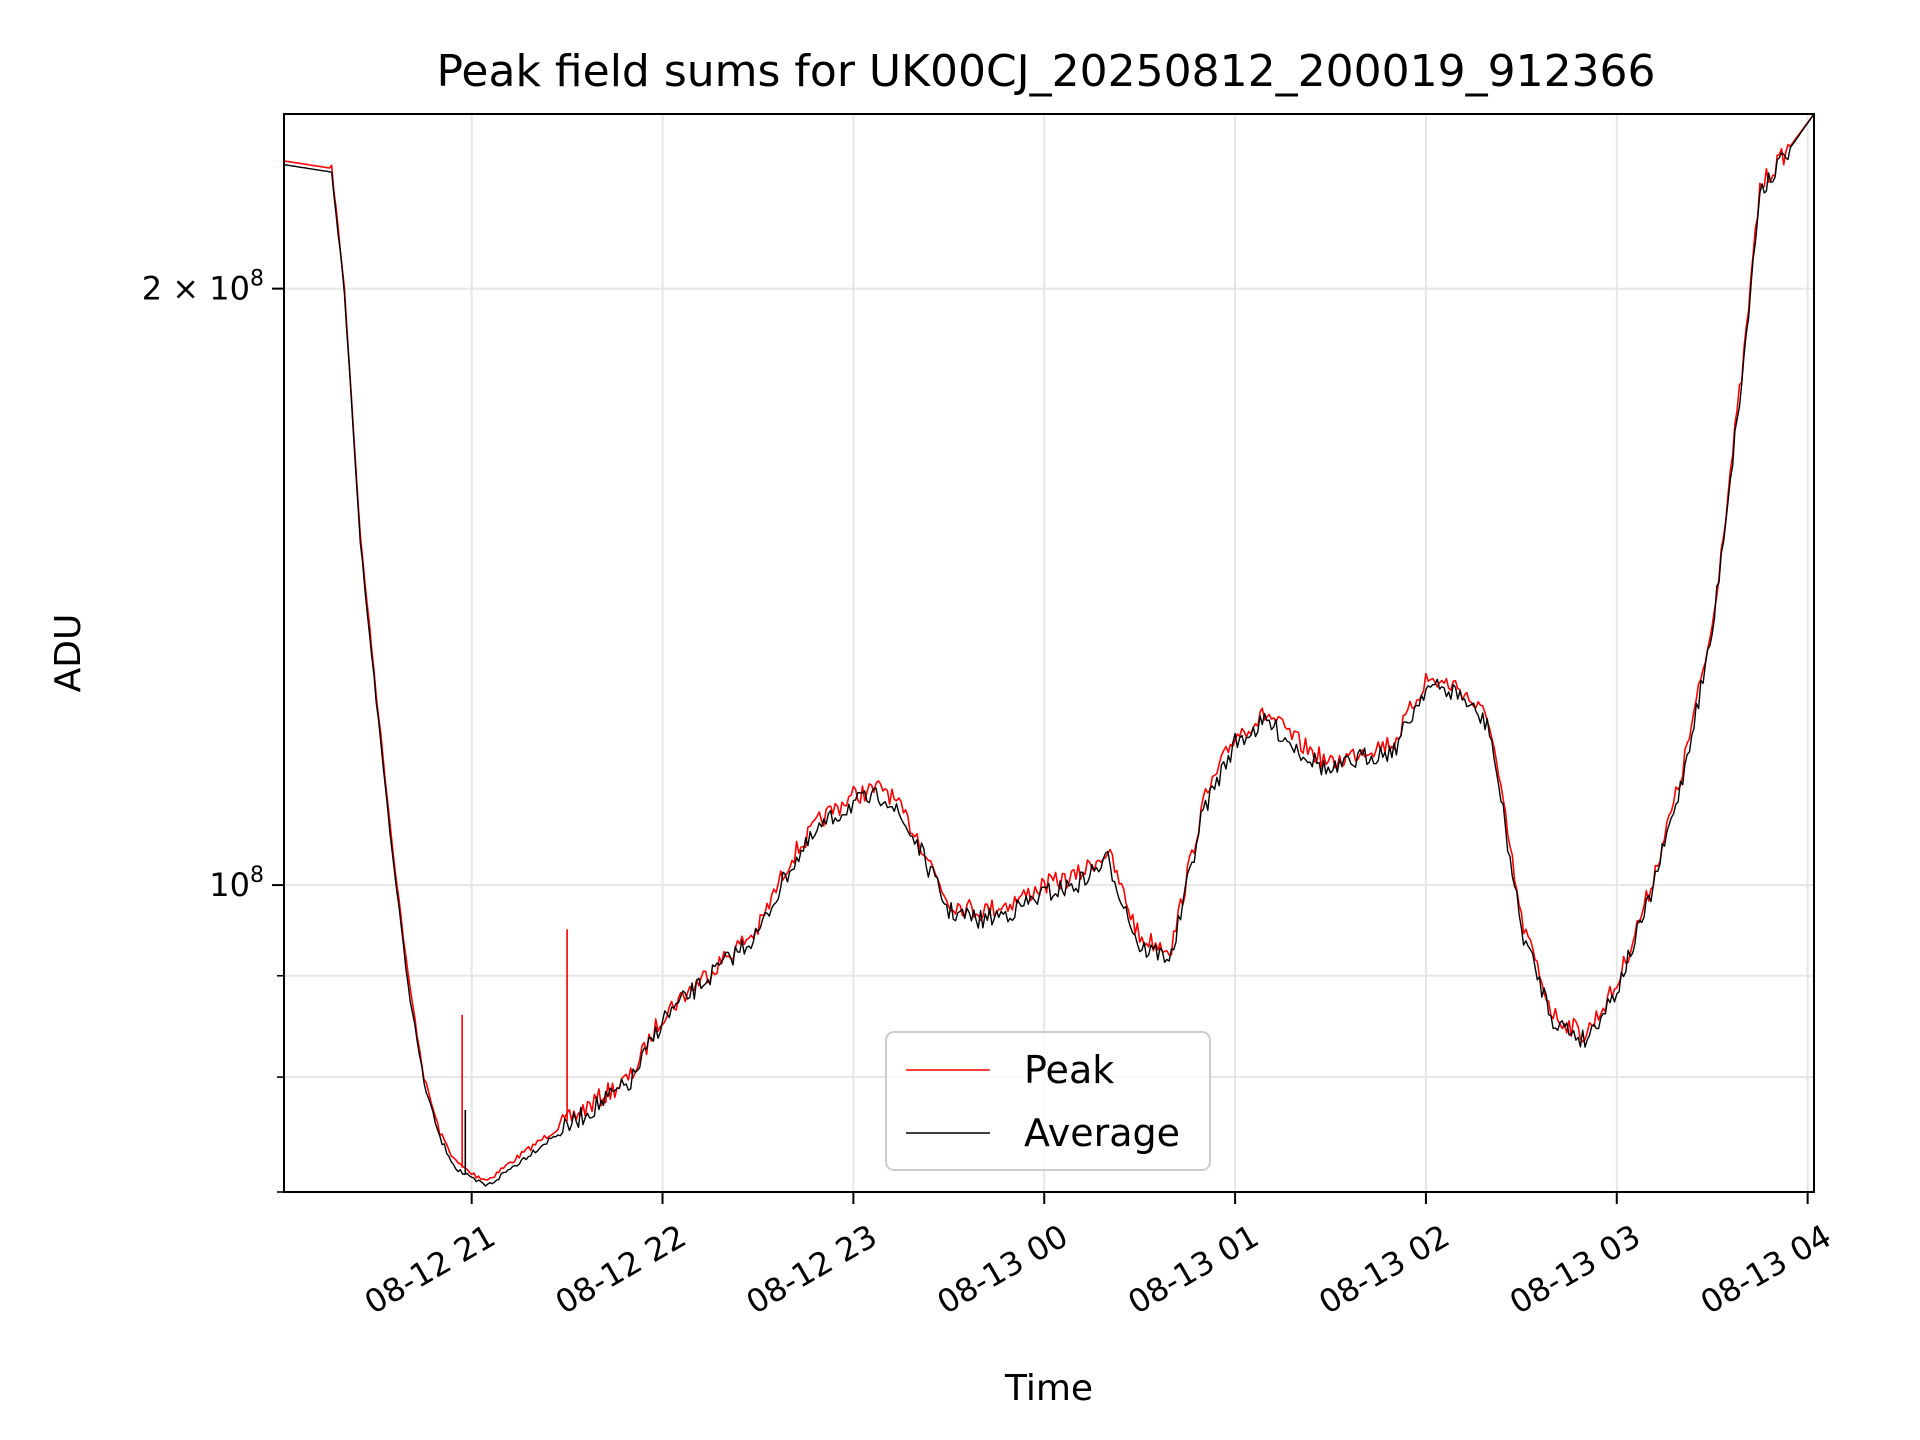 The width and height of the screenshot is (1920, 1440). What do you see at coordinates (68, 653) in the screenshot?
I see `y-axis-label: ADU` at bounding box center [68, 653].